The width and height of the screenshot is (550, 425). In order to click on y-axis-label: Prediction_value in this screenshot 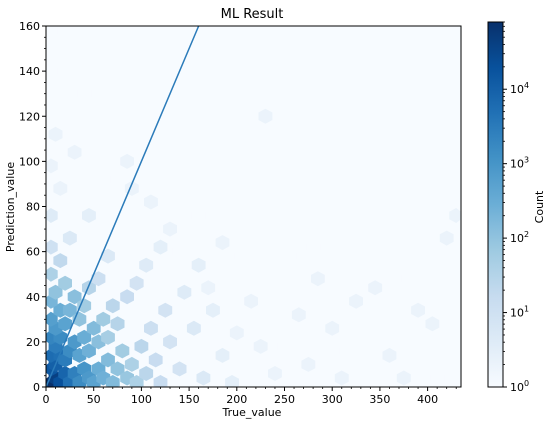, I will do `click(10, 207)`.